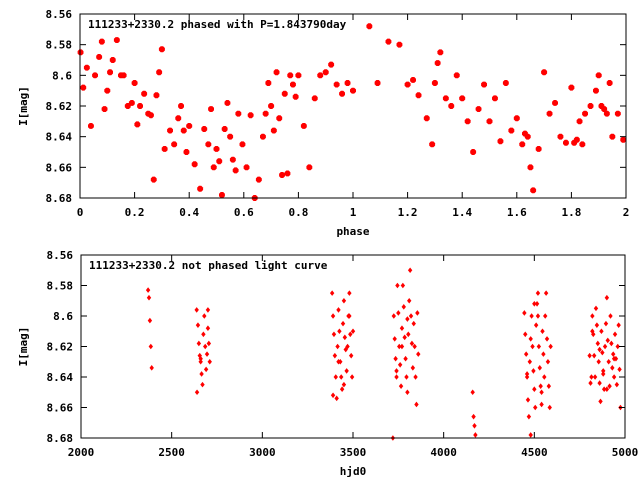 This screenshot has height=480, width=640. What do you see at coordinates (262, 452) in the screenshot?
I see `unphased-x-tick-label: 3000` at bounding box center [262, 452].